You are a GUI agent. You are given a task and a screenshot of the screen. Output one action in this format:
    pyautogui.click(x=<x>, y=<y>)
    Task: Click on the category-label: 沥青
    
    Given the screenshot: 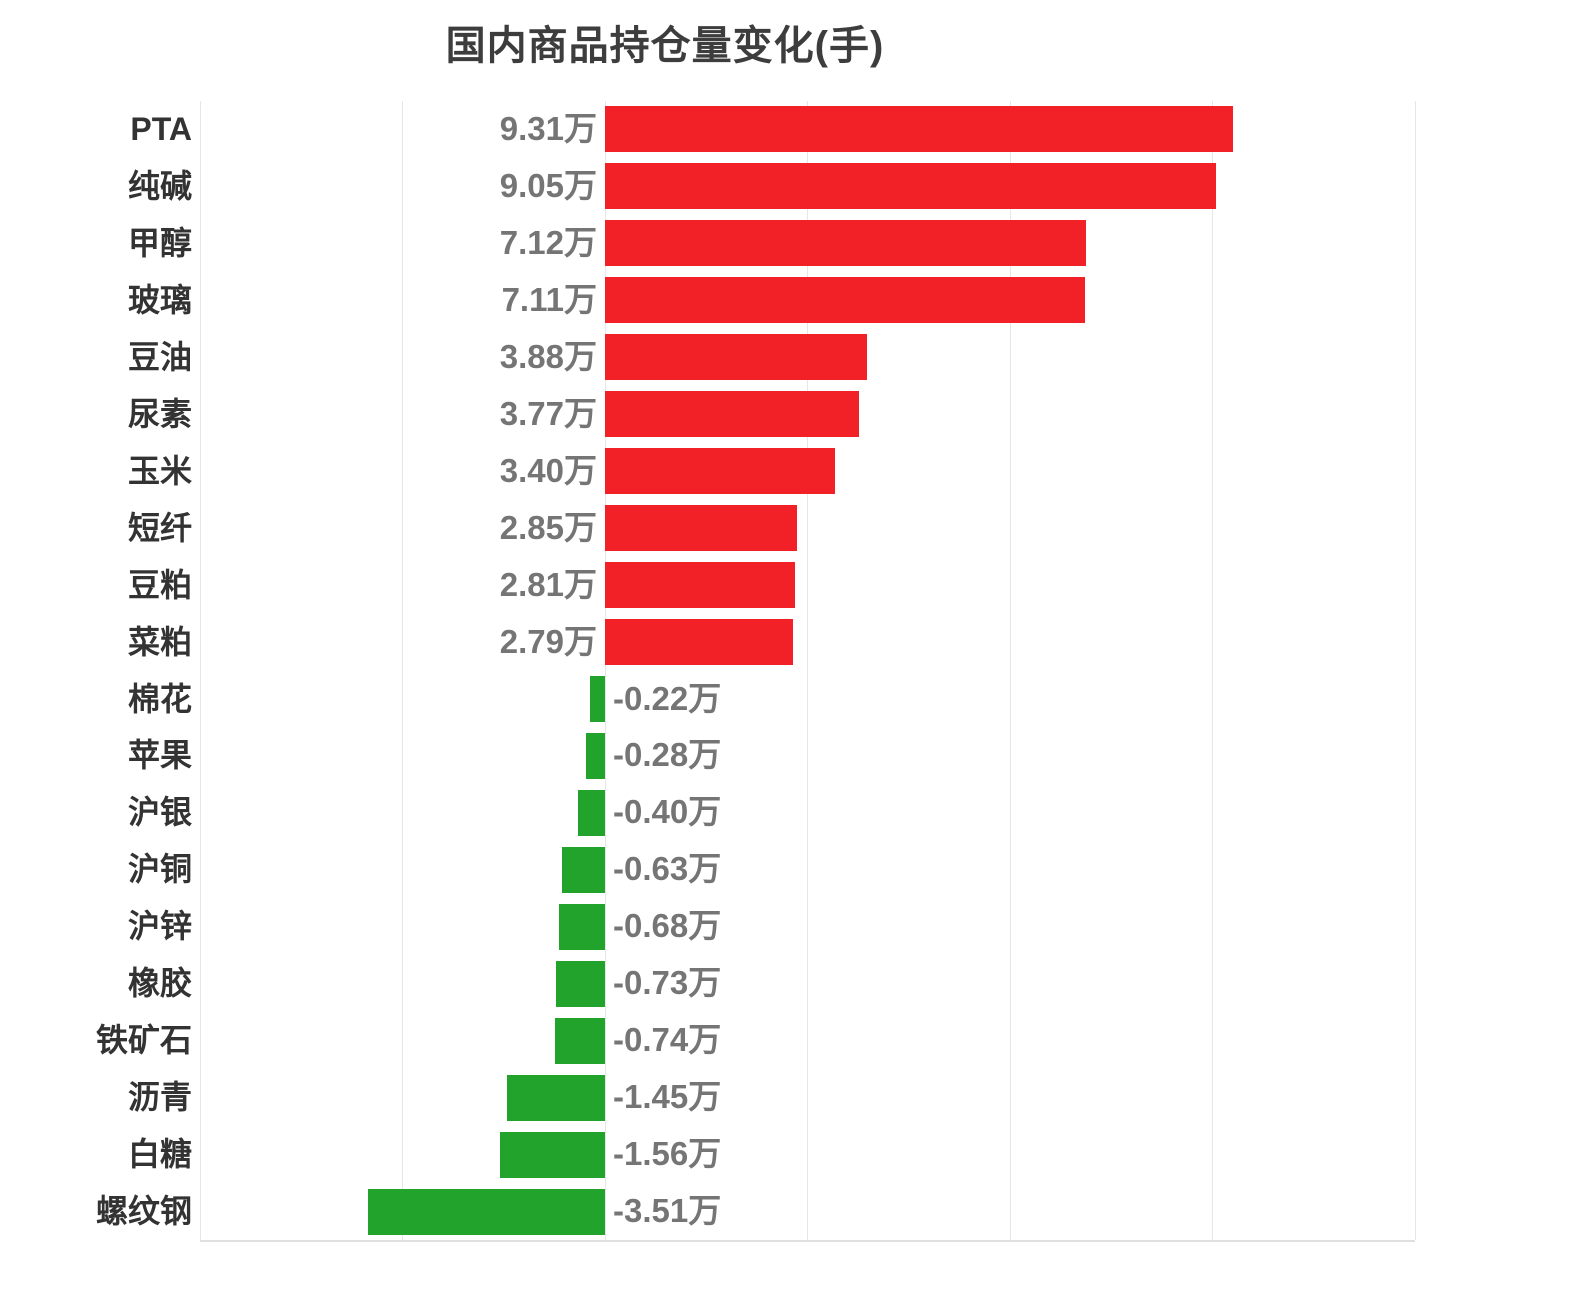 What is the action you would take?
    pyautogui.click(x=159, y=1097)
    